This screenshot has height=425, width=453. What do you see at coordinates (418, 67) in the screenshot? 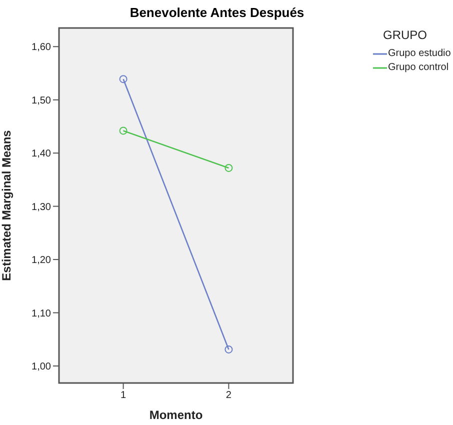
I see `legend-label: Grupo control` at bounding box center [418, 67].